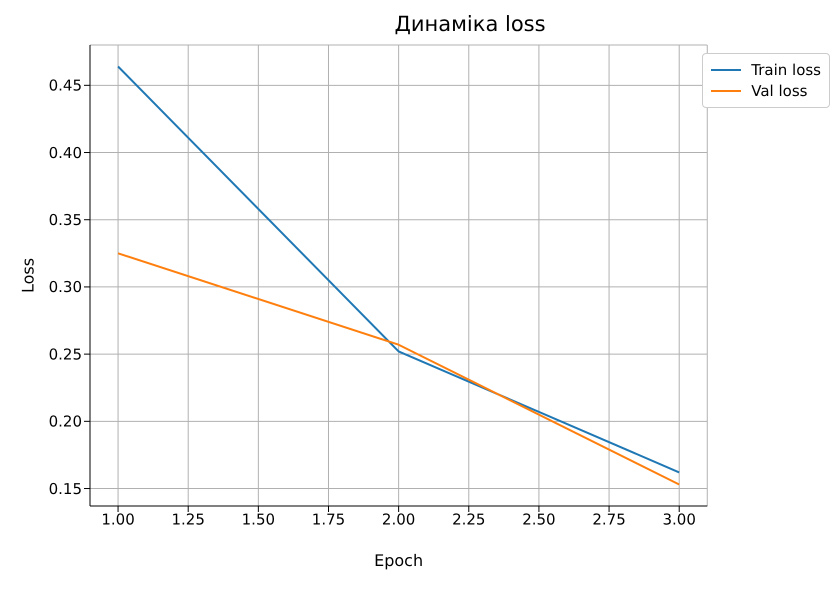 This screenshot has height=611, width=840. What do you see at coordinates (28, 276) in the screenshot?
I see `y-axis-title: Loss` at bounding box center [28, 276].